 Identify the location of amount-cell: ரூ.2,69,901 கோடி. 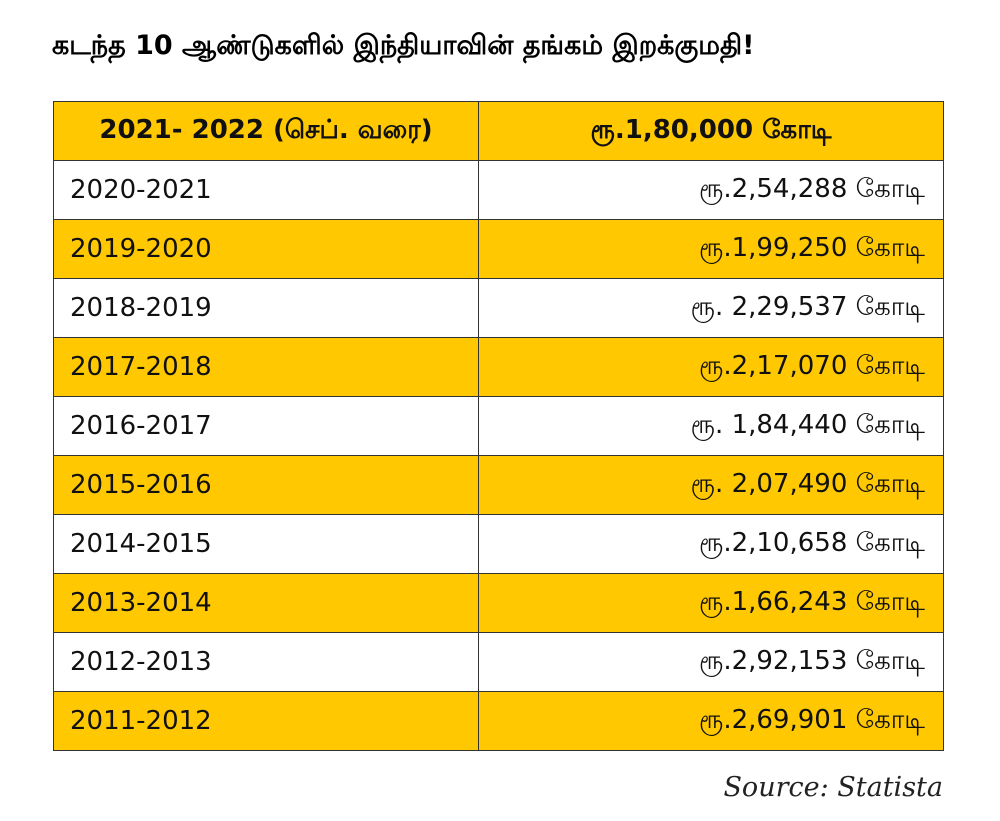
(811, 719).